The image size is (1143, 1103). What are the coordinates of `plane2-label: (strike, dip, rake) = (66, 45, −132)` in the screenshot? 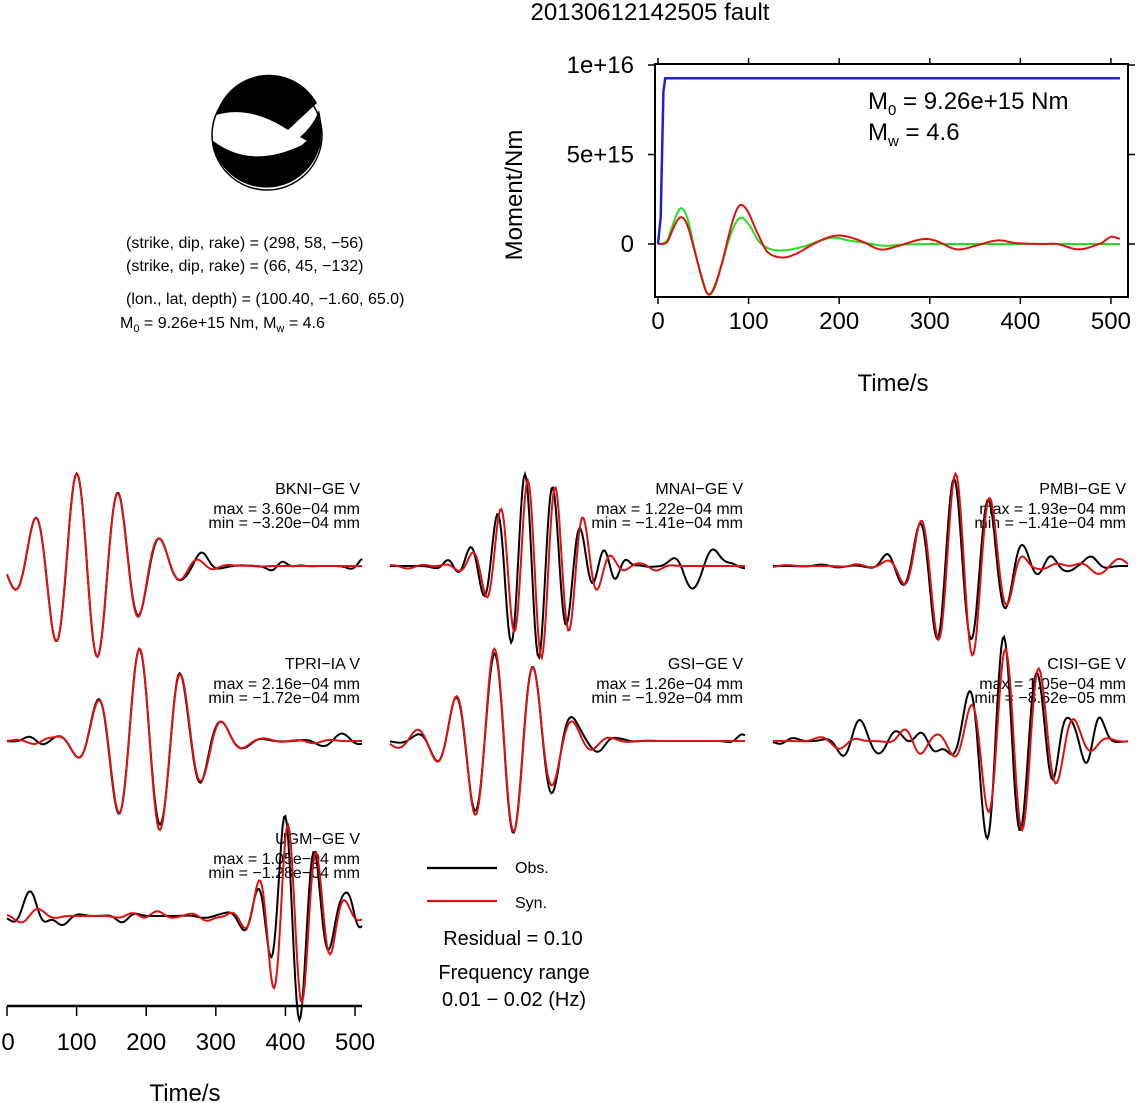 It's located at (244, 266).